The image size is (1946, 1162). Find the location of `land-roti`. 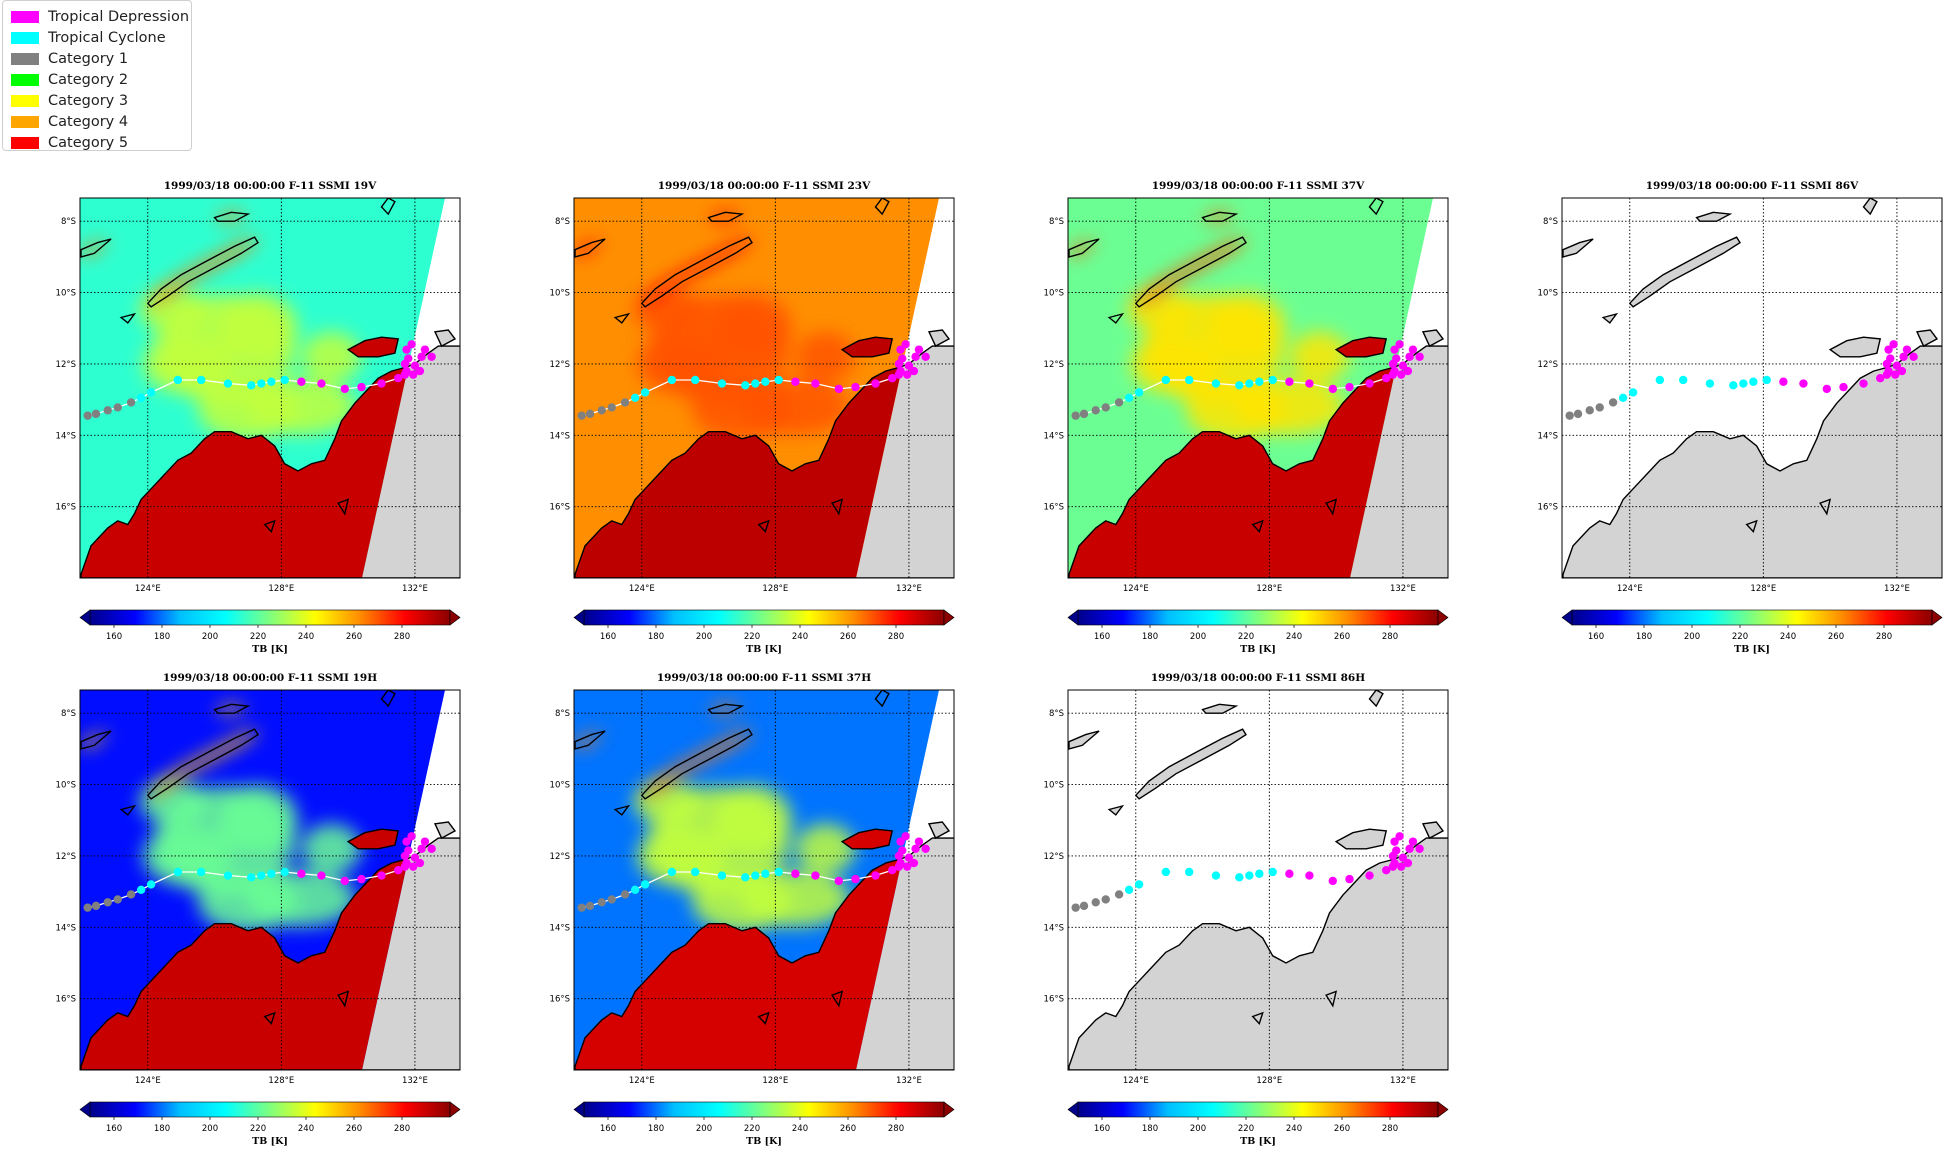

land-roti is located at coordinates (1116, 810).